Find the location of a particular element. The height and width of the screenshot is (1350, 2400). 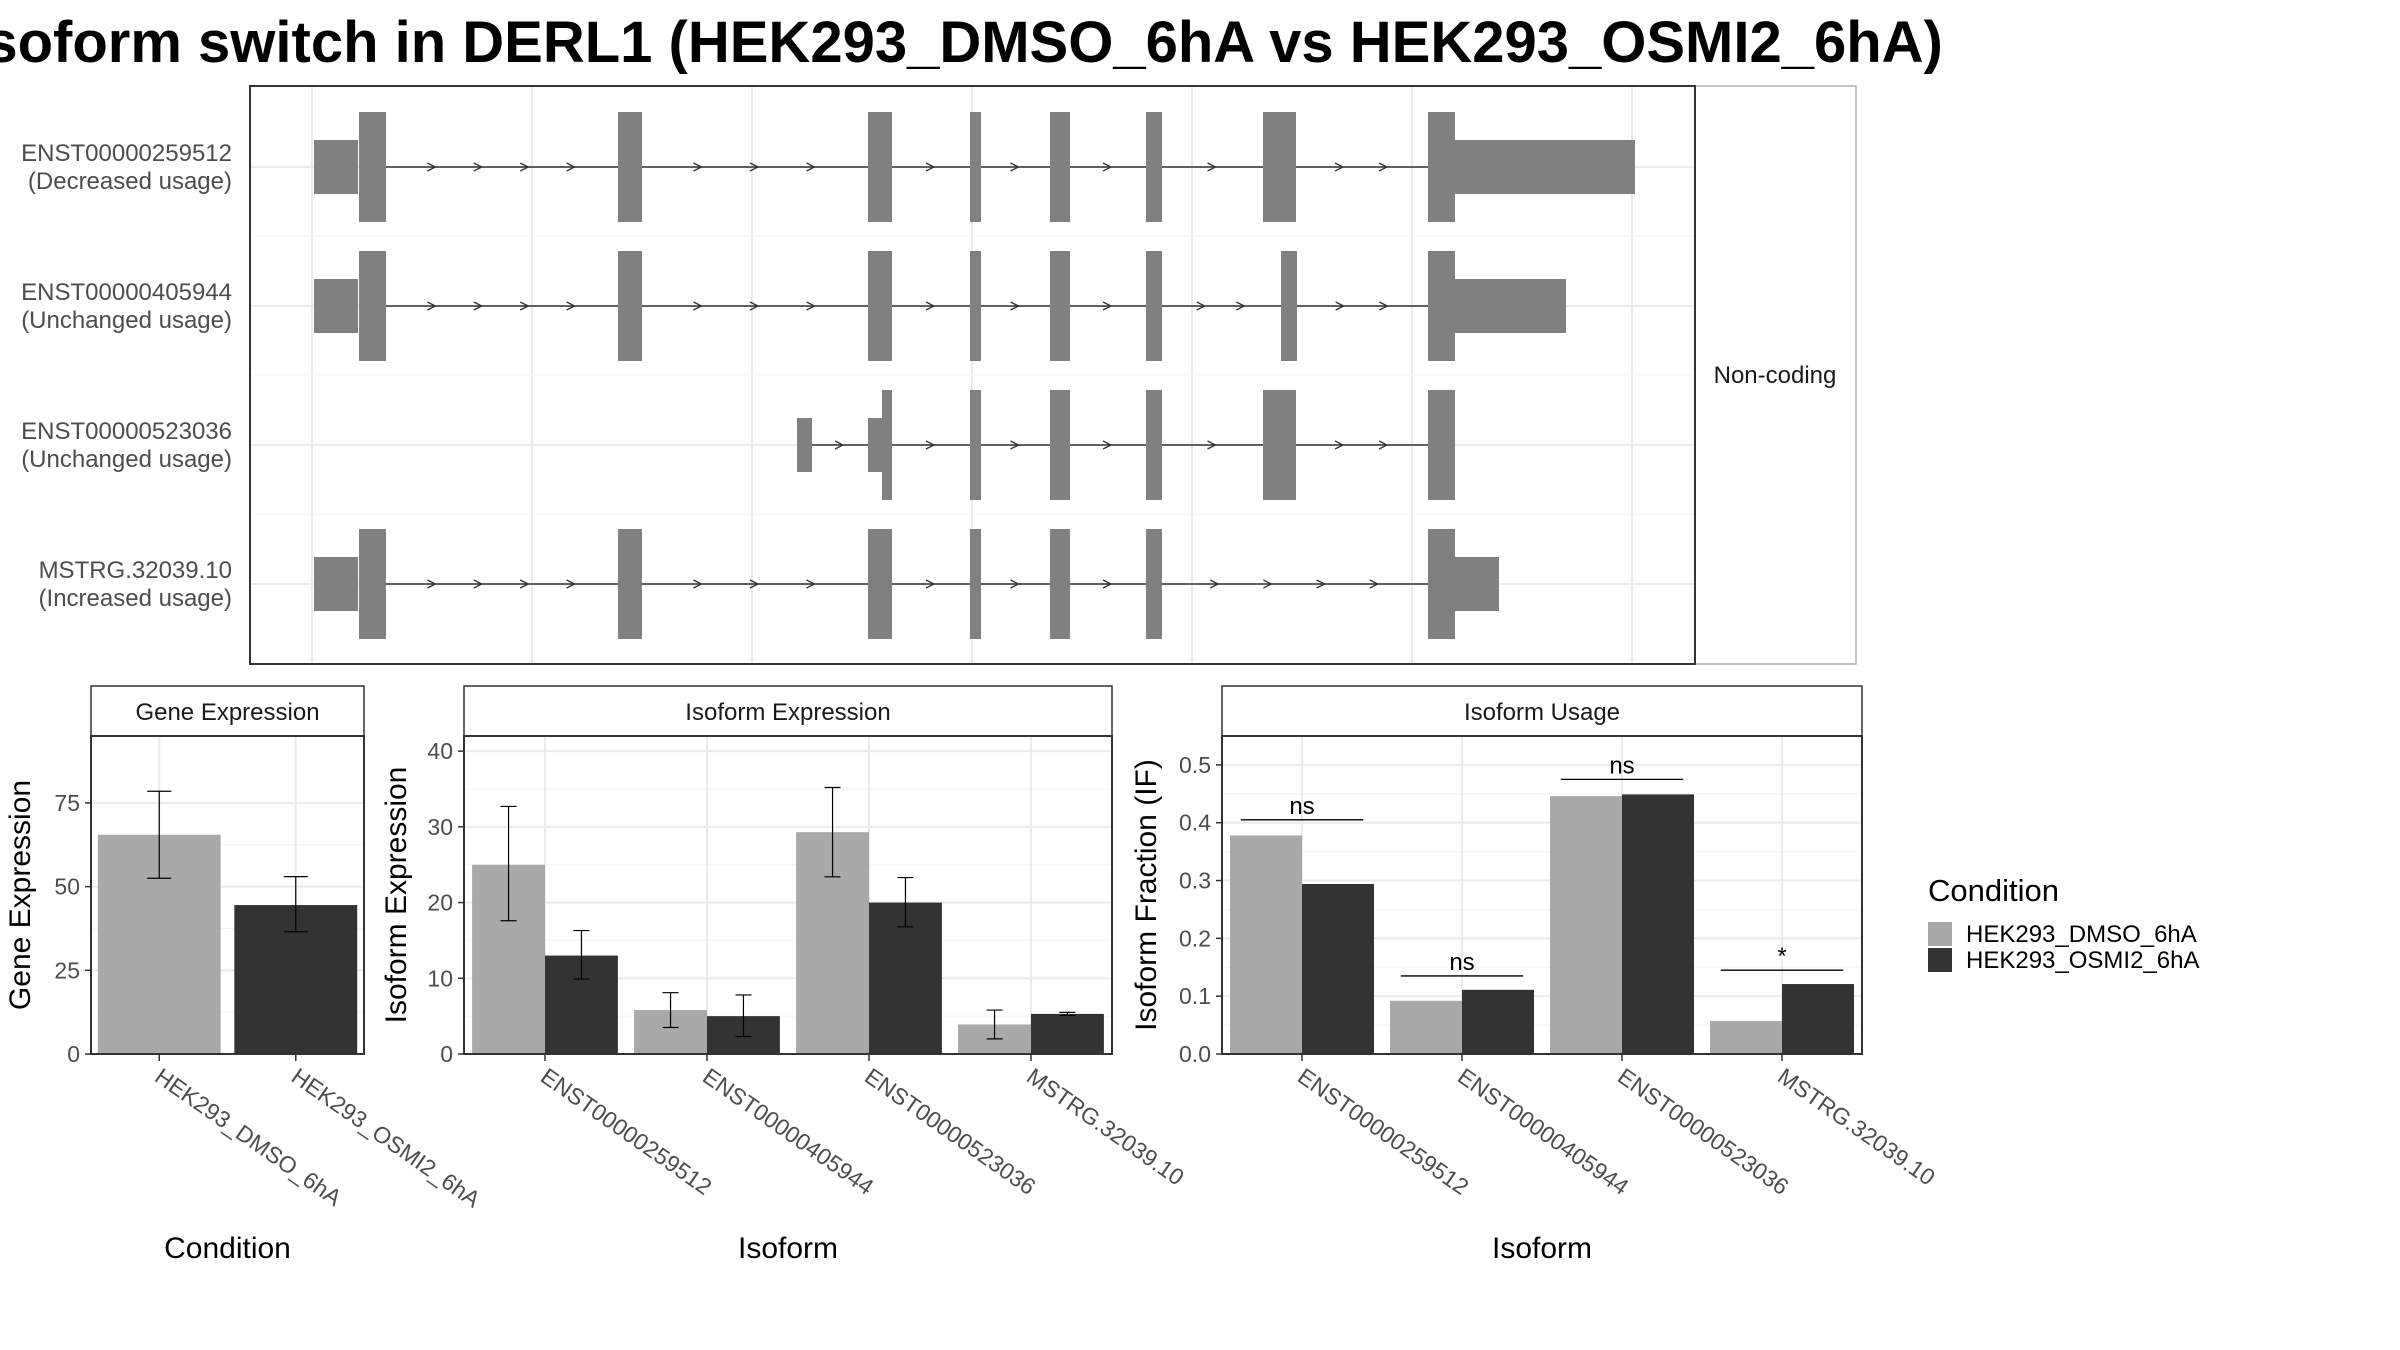

legend-title: Condition is located at coordinates (1993, 890).